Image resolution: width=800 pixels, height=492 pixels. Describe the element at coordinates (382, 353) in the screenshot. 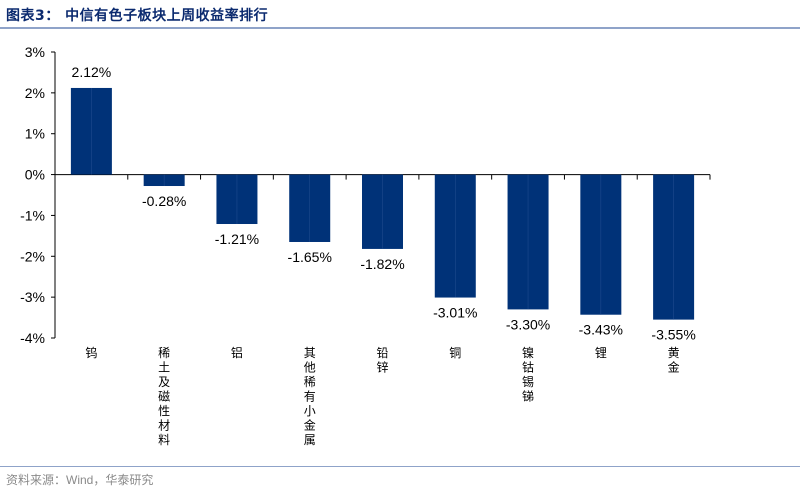

I see `category-label-char: 铅` at that location.